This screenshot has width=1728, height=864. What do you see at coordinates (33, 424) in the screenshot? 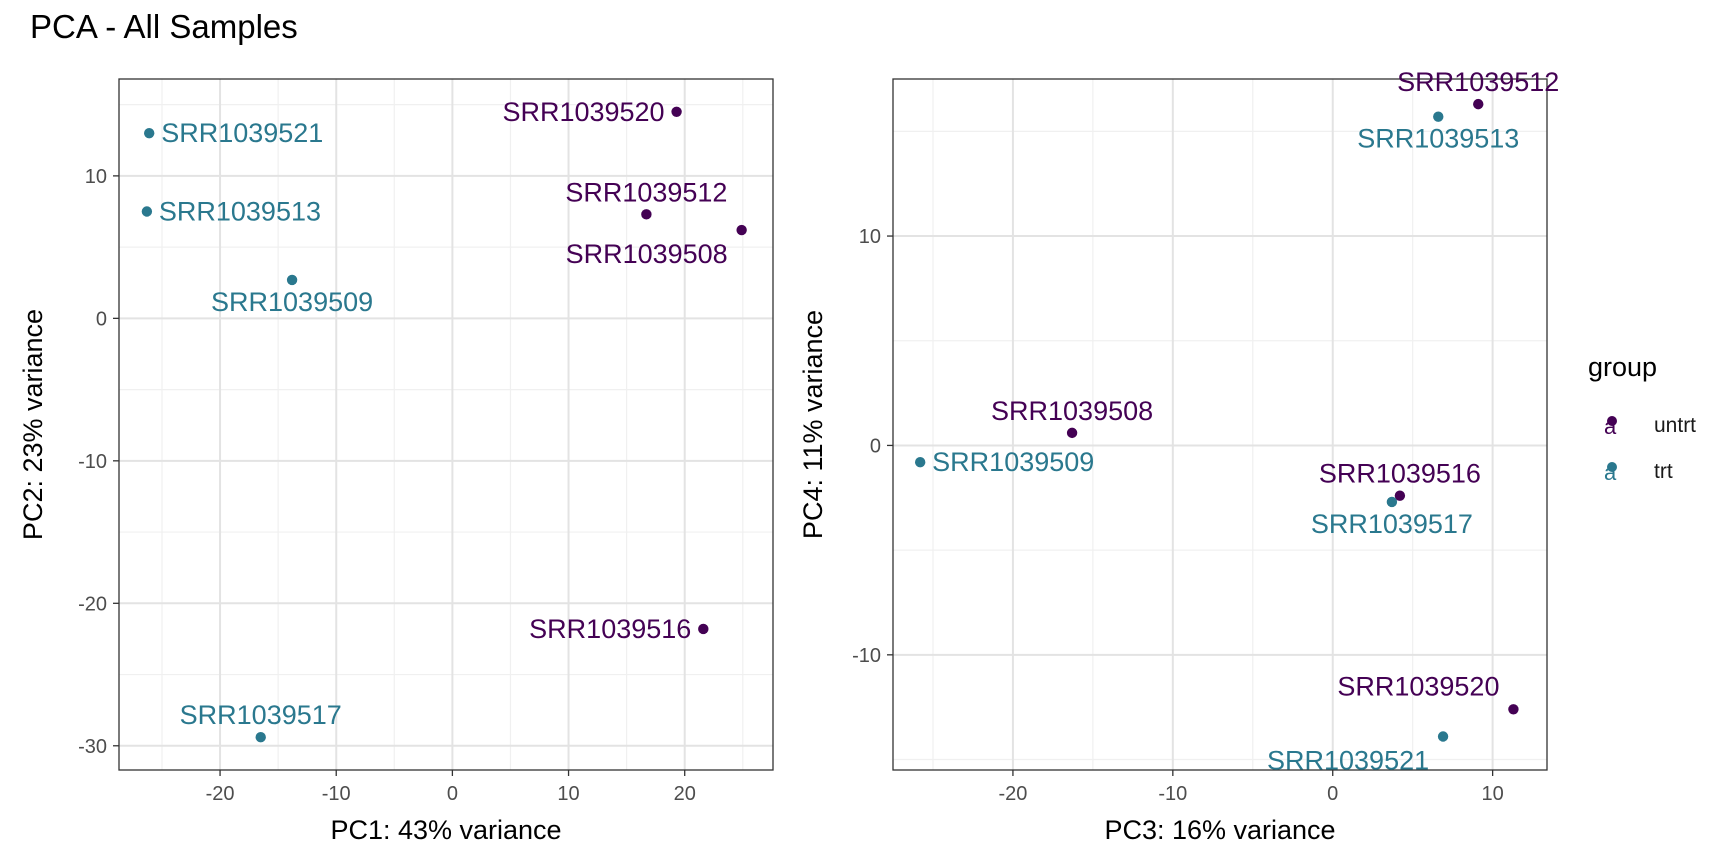
I see `y-axis-title: PC2: 23% variance` at bounding box center [33, 424].